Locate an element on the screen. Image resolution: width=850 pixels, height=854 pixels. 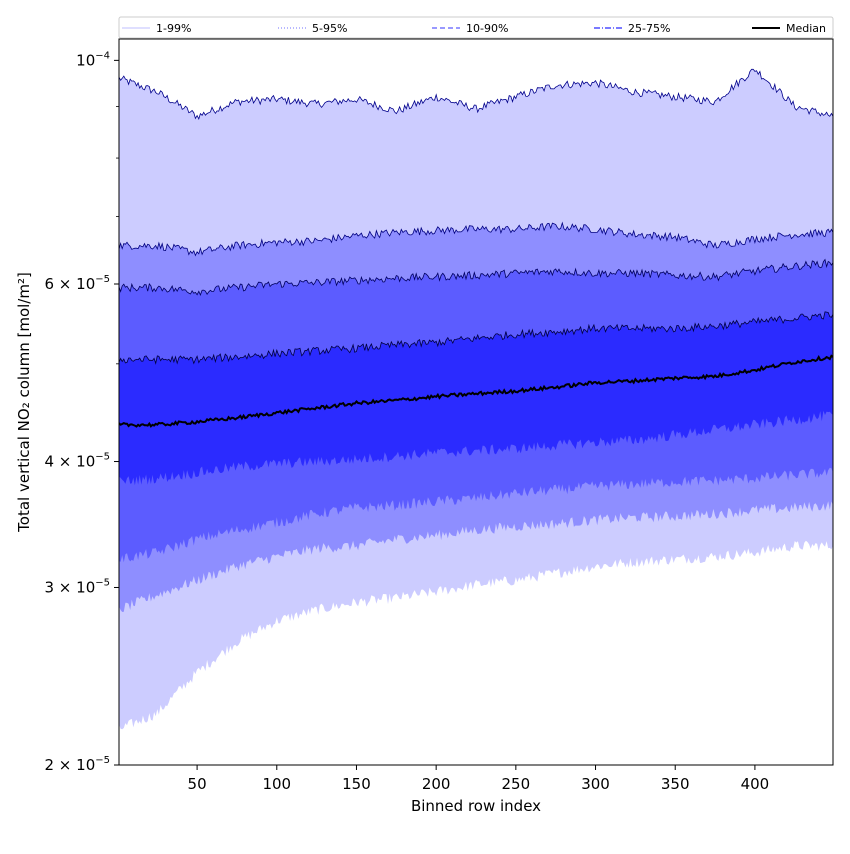
x-tick-label: 250 is located at coordinates (516, 784).